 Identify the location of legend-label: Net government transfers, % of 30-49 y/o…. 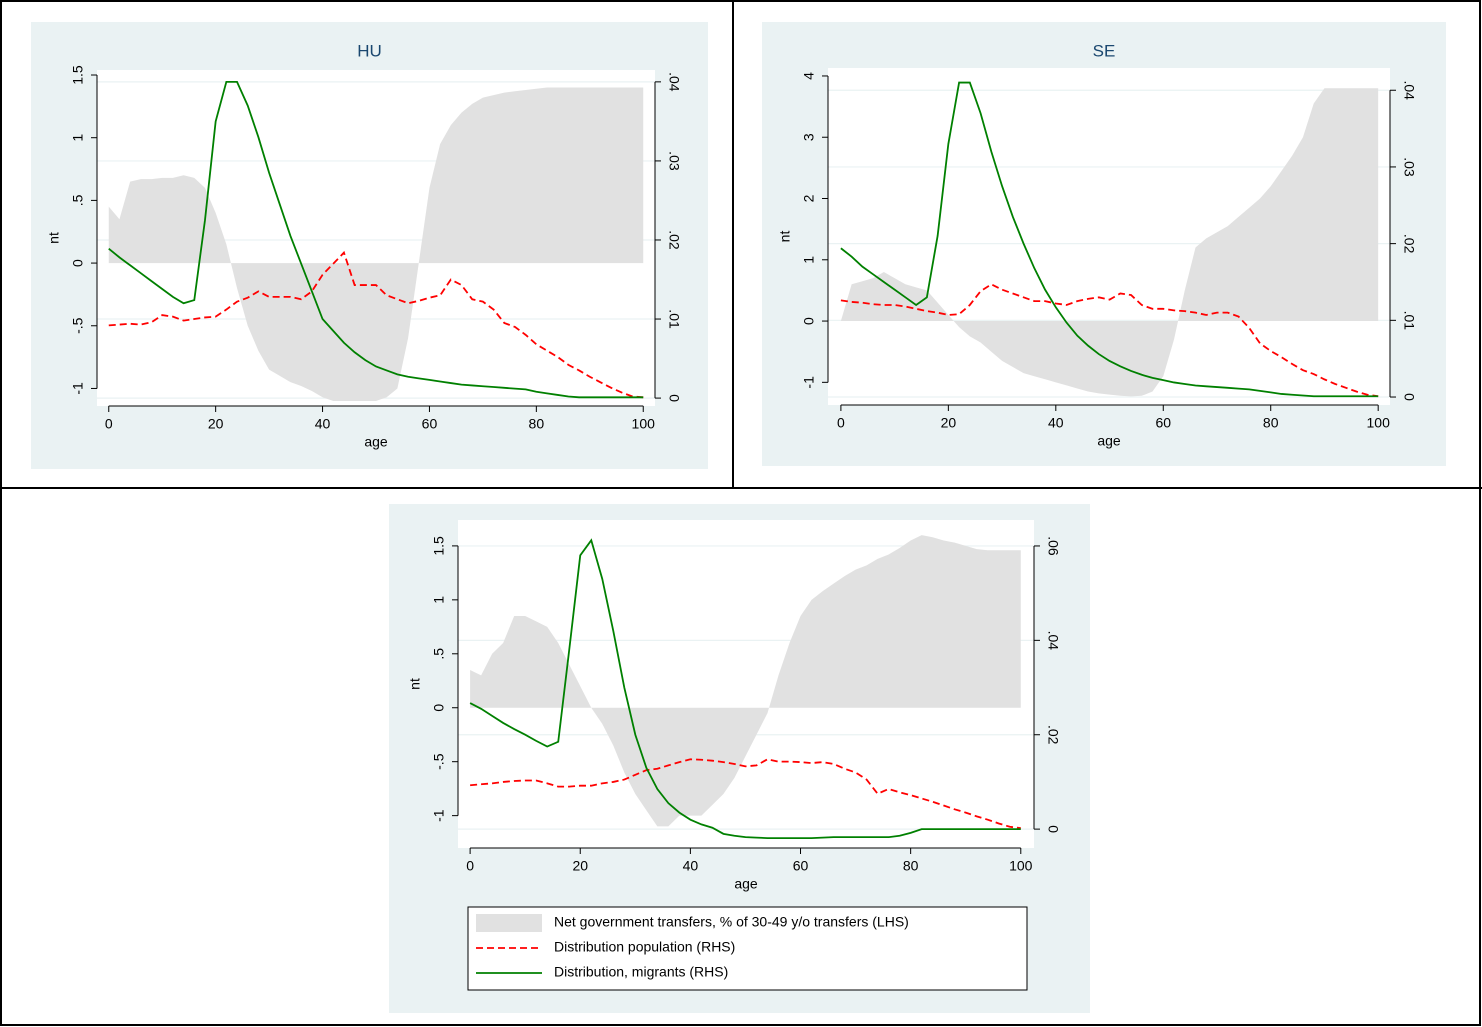
(731, 922).